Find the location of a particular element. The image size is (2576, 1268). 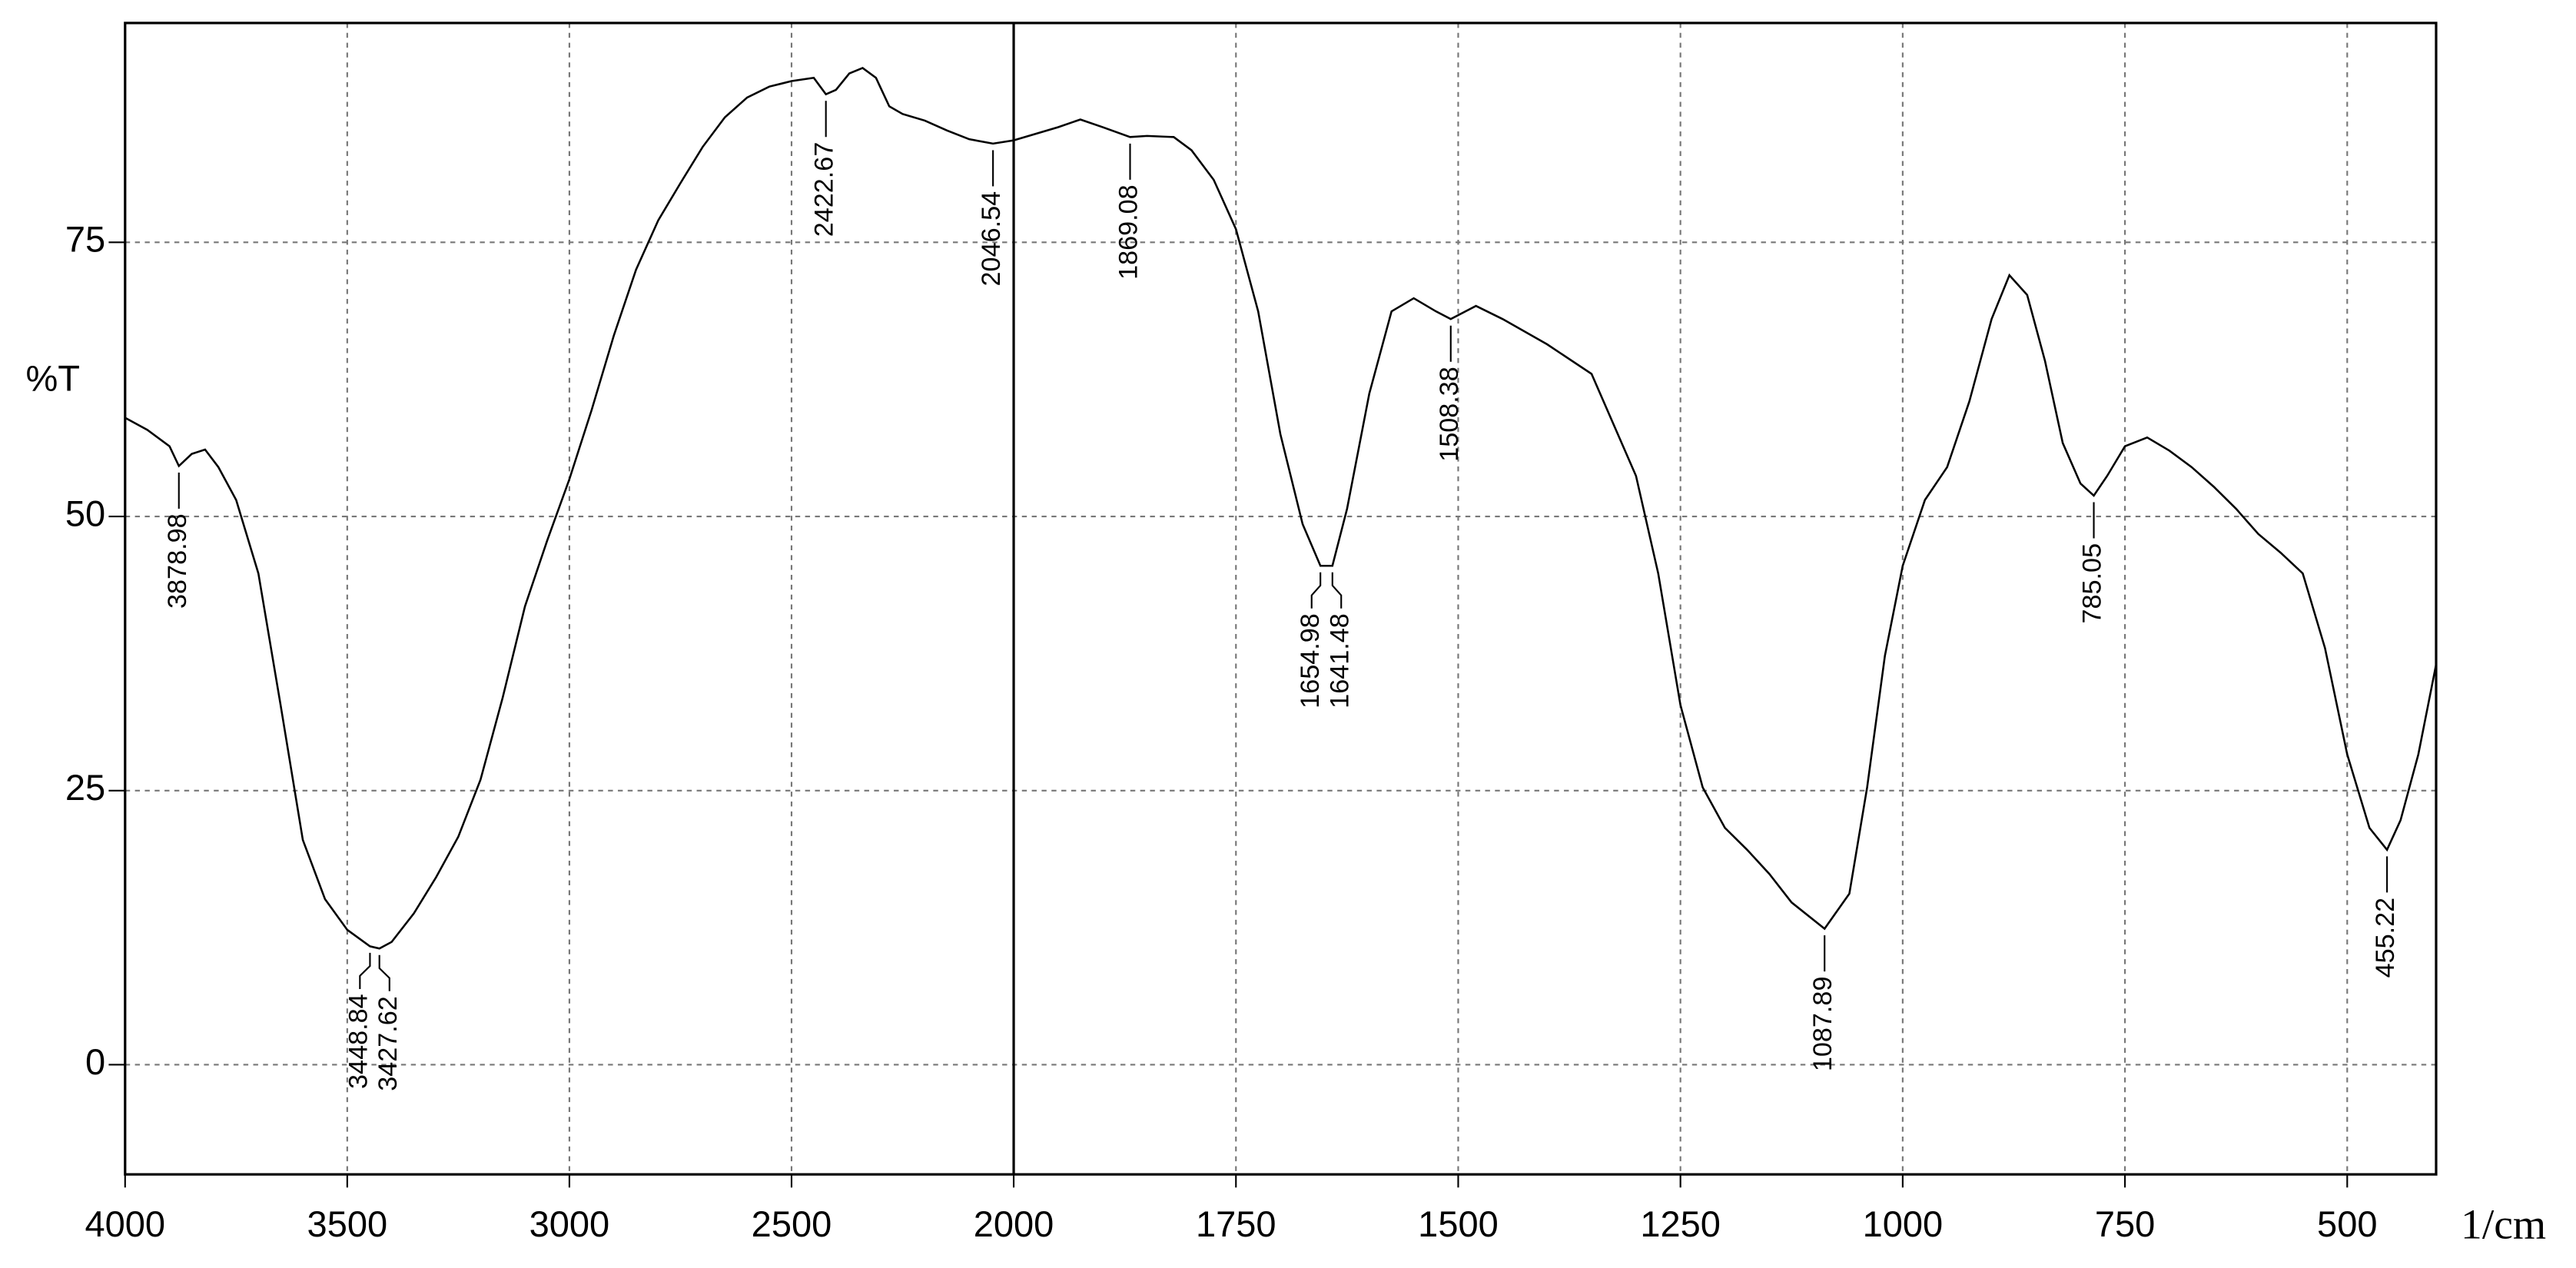

x-tick-label: 750 is located at coordinates (2125, 1223).